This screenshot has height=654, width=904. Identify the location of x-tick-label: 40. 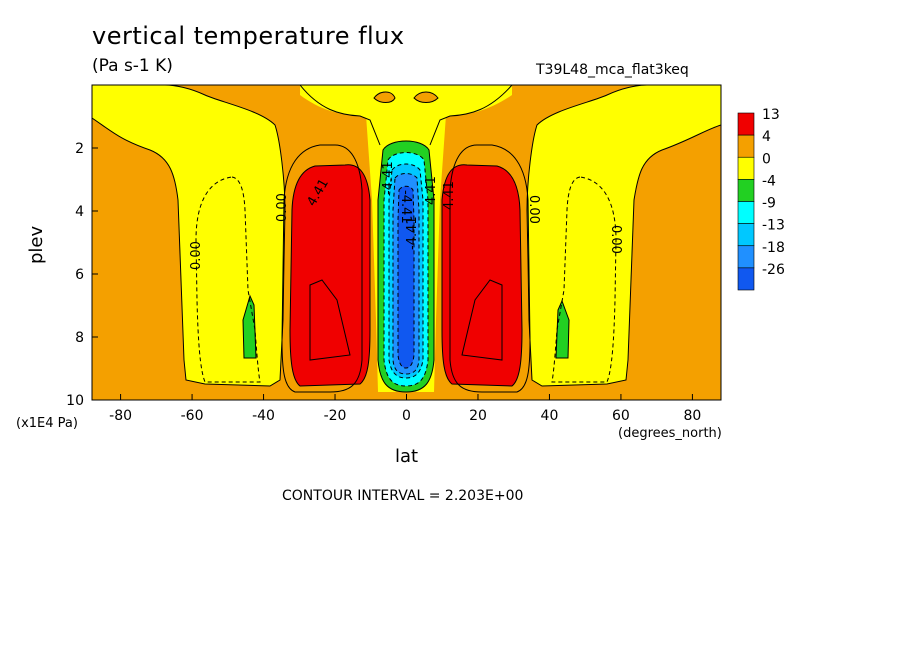
(550, 416).